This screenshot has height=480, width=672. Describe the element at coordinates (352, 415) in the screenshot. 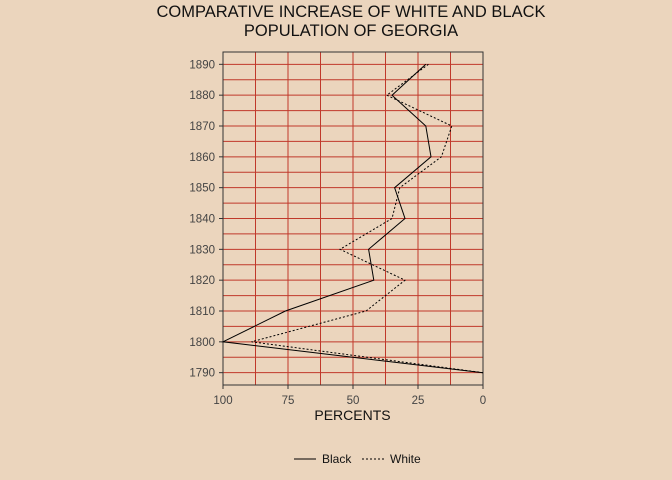

I see `x-axis-label: PERCENTS` at that location.